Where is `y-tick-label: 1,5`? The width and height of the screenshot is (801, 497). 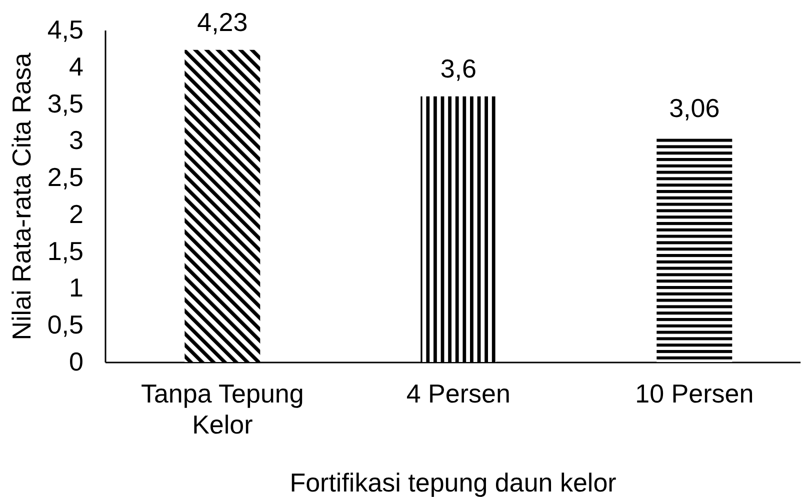 y-tick-label: 1,5 is located at coordinates (65, 251).